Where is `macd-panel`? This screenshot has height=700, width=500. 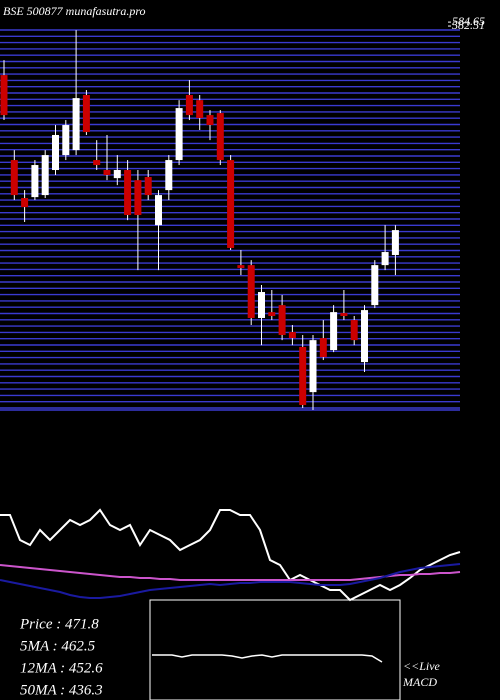
macd-panel is located at coordinates (275, 649).